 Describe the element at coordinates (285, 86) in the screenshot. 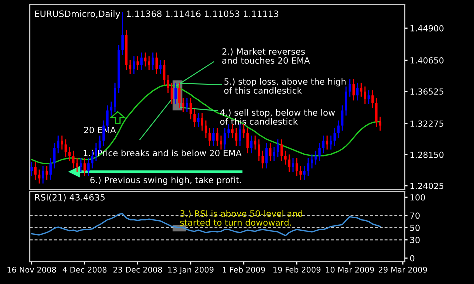

I see `annotation: 5.) stop loss, above the high of this candlestick` at that location.